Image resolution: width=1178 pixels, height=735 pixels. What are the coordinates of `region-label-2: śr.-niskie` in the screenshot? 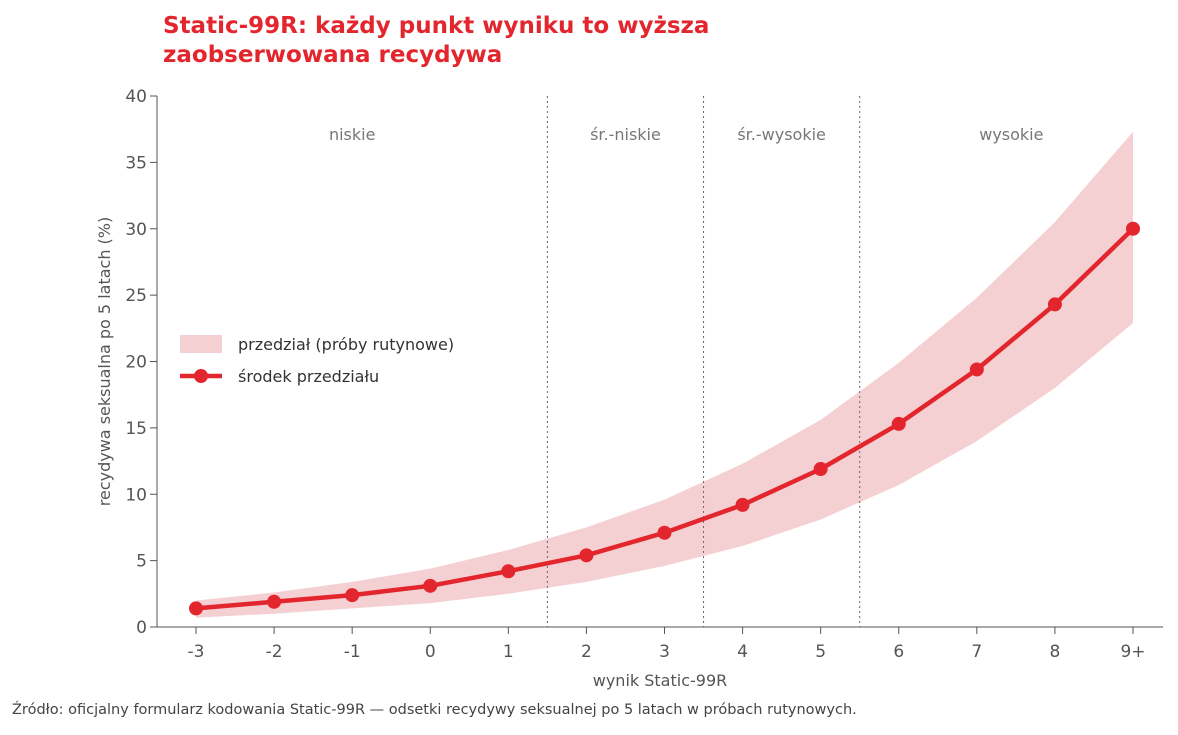 It's located at (625, 134).